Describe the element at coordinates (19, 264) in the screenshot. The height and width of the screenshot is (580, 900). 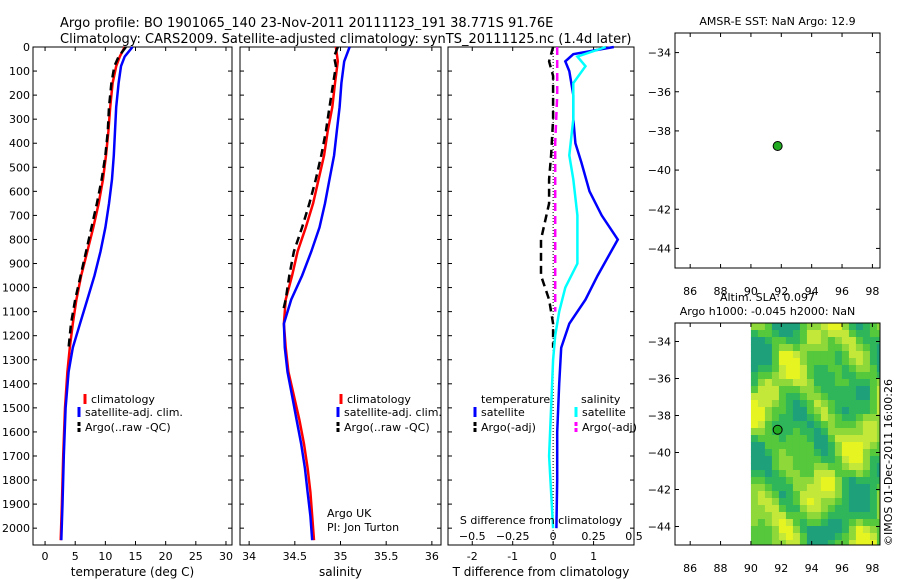
I see `depth-tick-label: 900` at that location.